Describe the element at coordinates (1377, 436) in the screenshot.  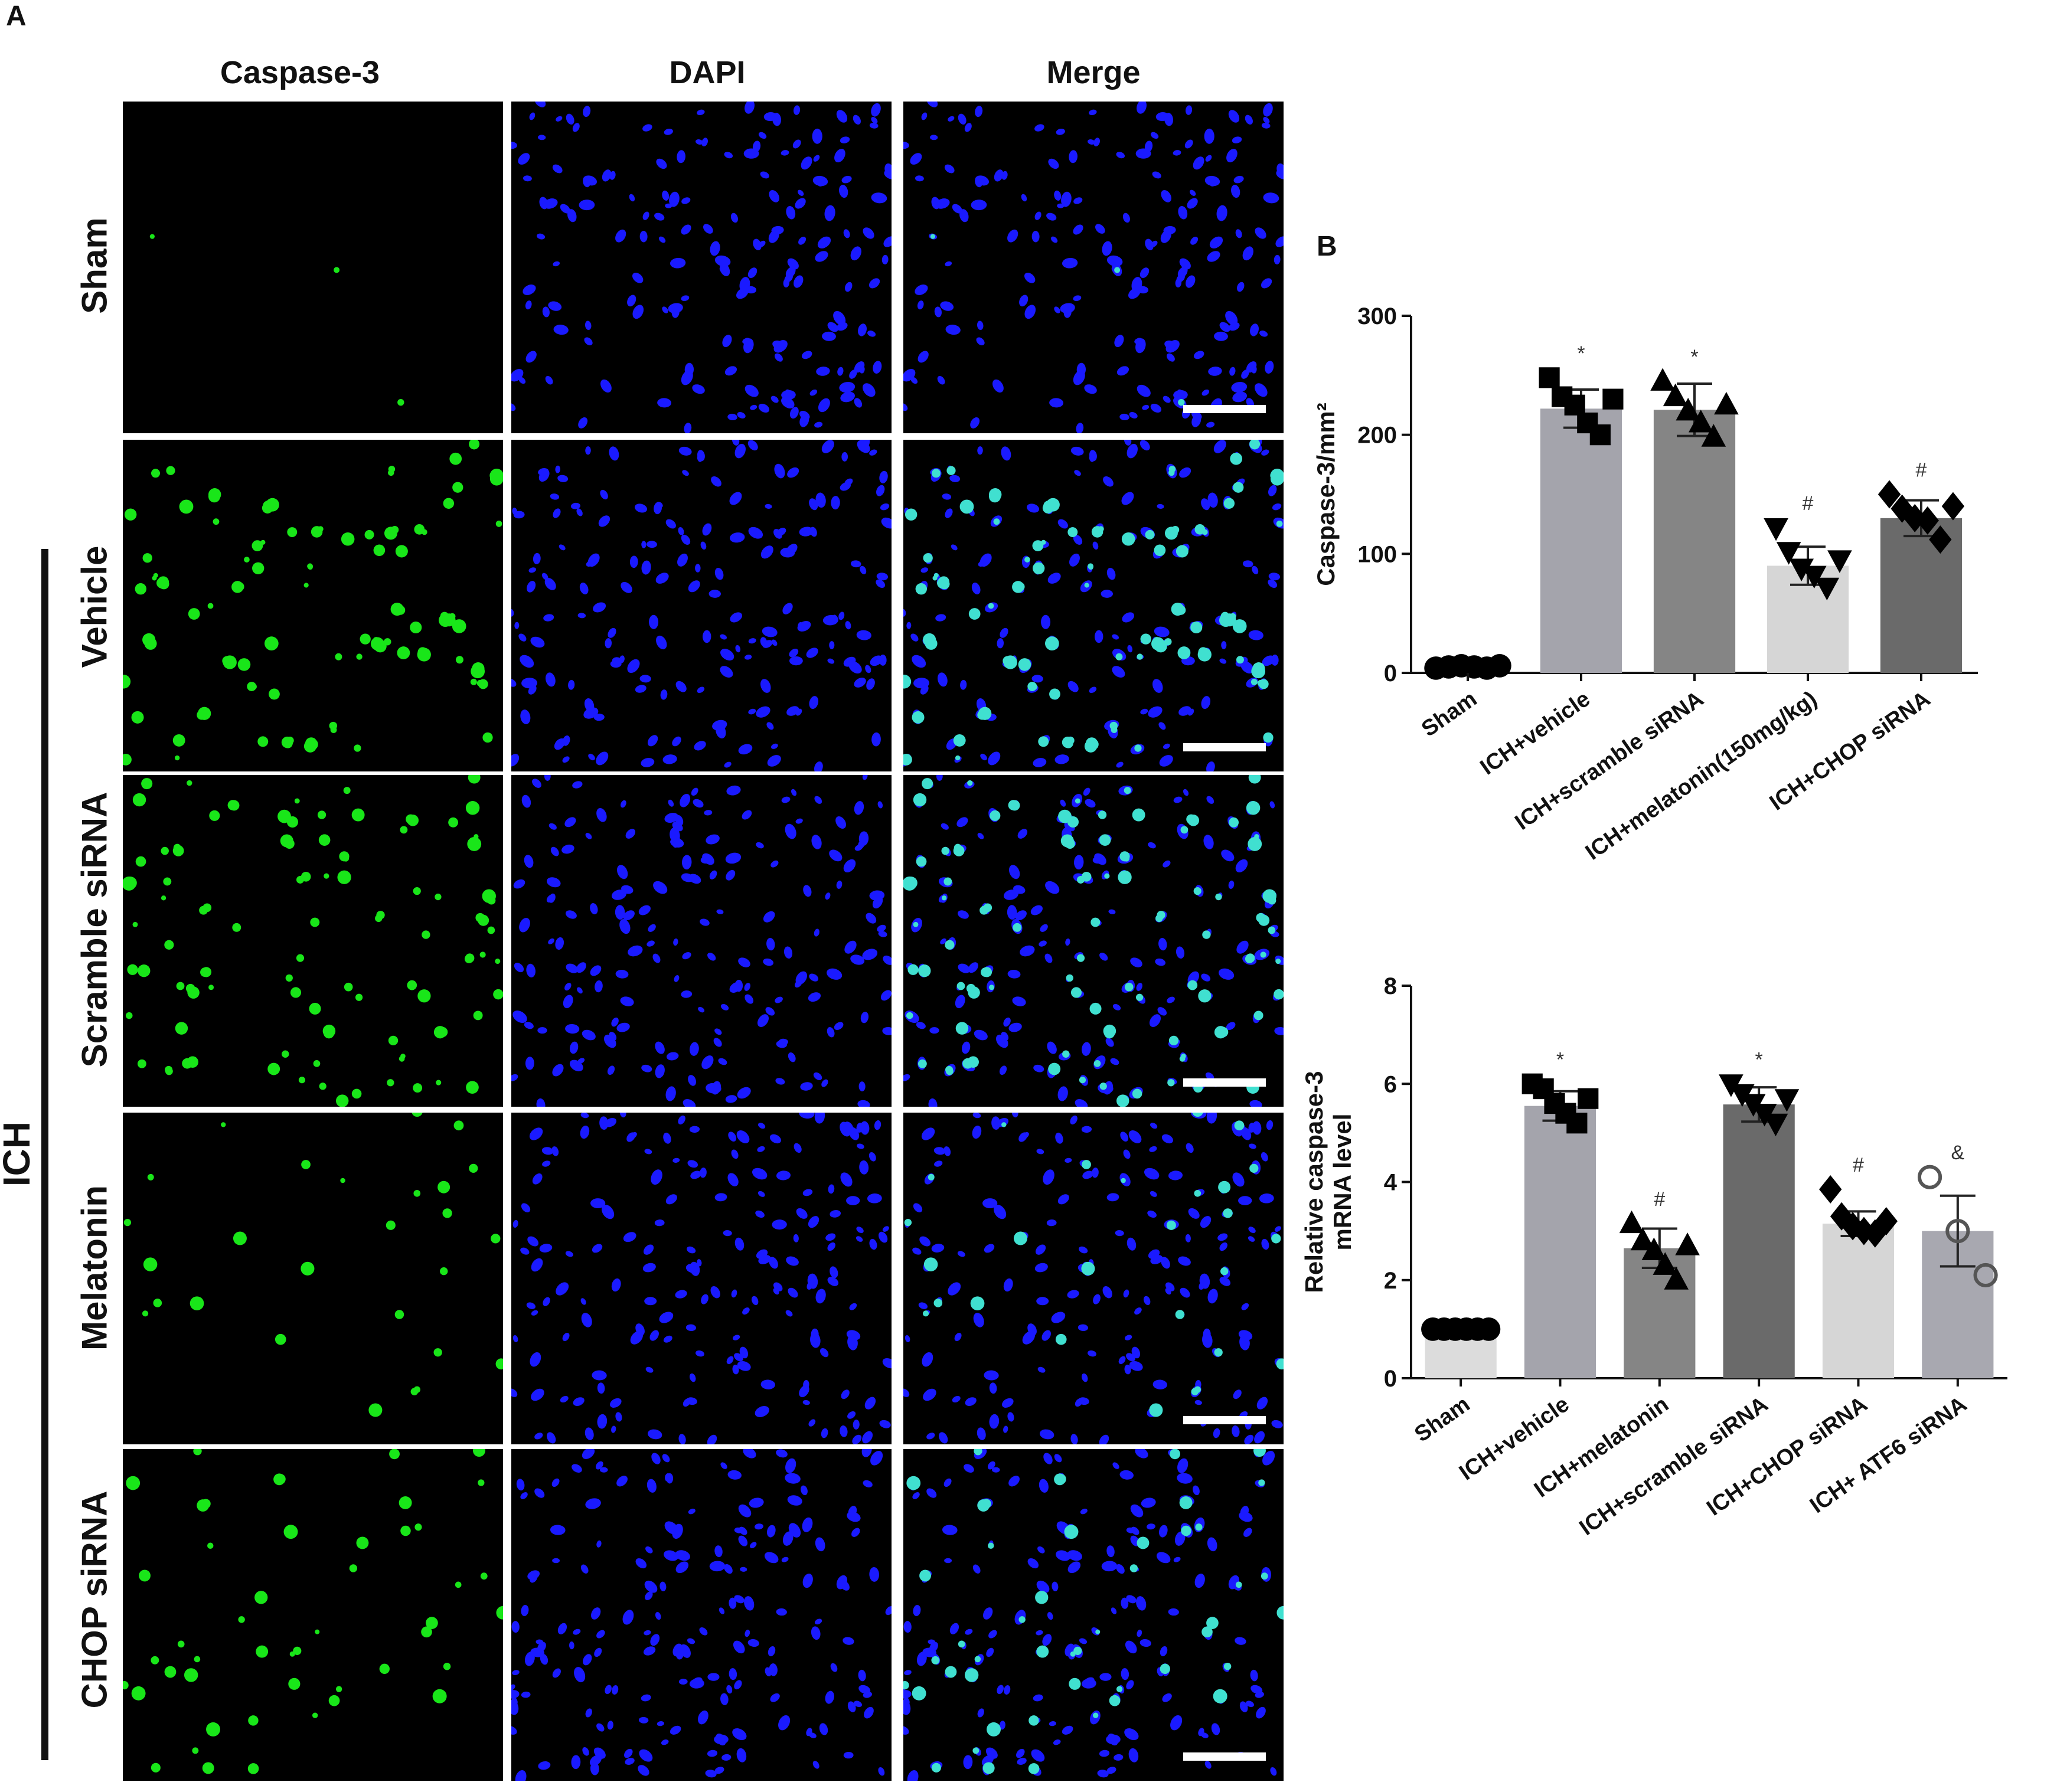
I see `y-tick-label: 200` at that location.